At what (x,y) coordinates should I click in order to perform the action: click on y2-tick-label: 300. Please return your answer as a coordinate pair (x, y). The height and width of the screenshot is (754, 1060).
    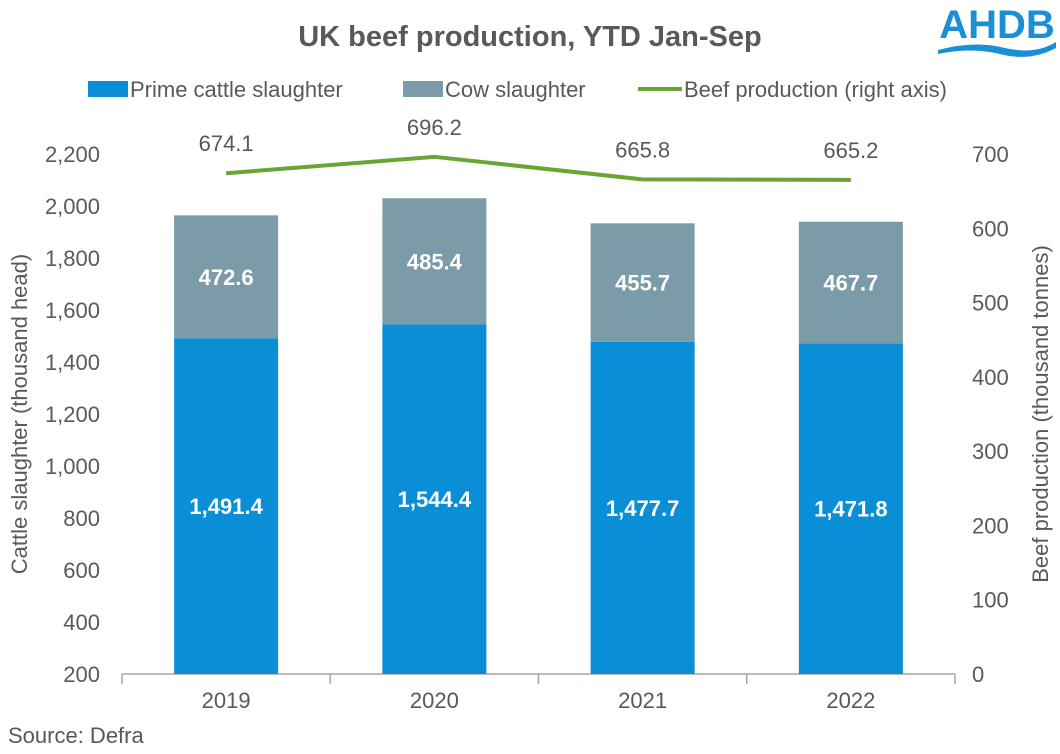
    Looking at the image, I should click on (990, 451).